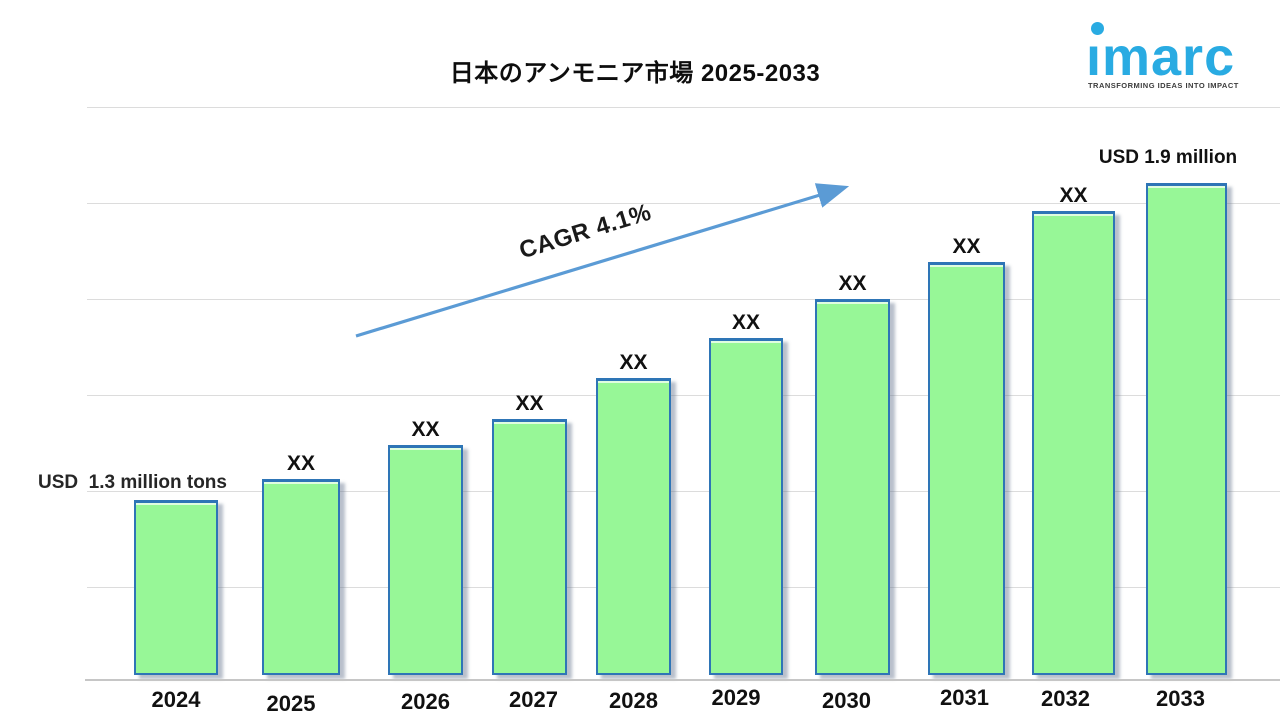  I want to click on chart-title: 日本のアンモニア市場 2025-2033, so click(635, 73).